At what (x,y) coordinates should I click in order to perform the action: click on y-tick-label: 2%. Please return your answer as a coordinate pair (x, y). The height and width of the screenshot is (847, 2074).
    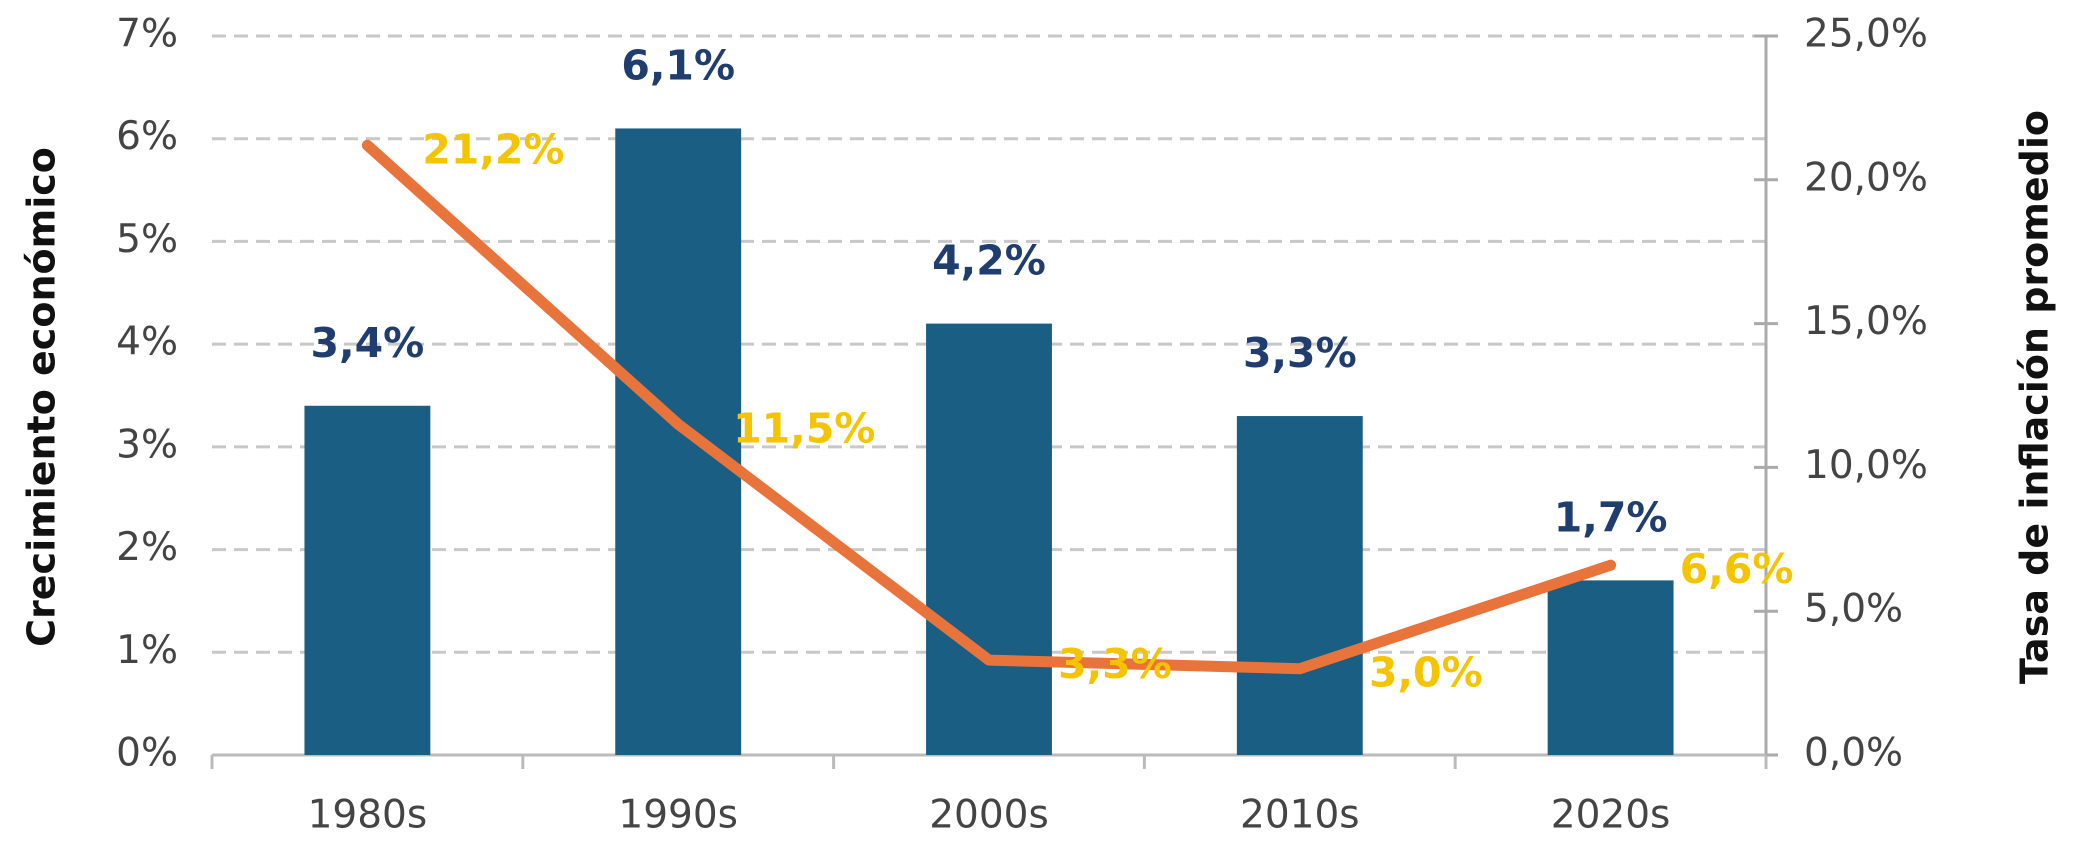
    Looking at the image, I should click on (147, 547).